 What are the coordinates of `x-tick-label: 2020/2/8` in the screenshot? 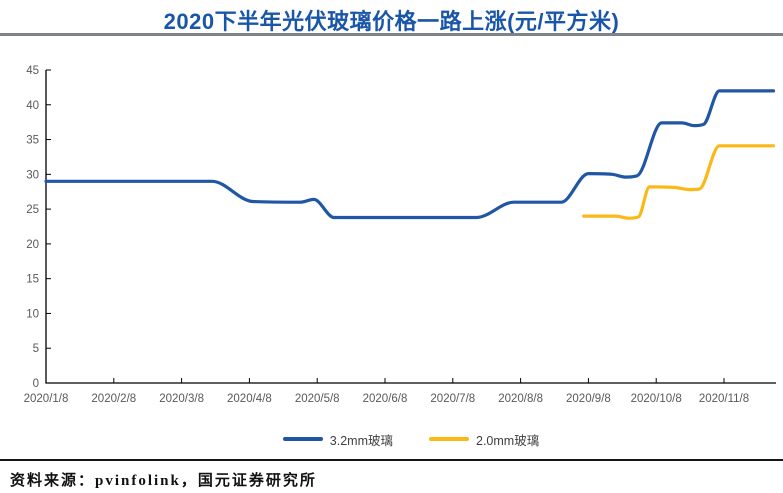 It's located at (113, 399).